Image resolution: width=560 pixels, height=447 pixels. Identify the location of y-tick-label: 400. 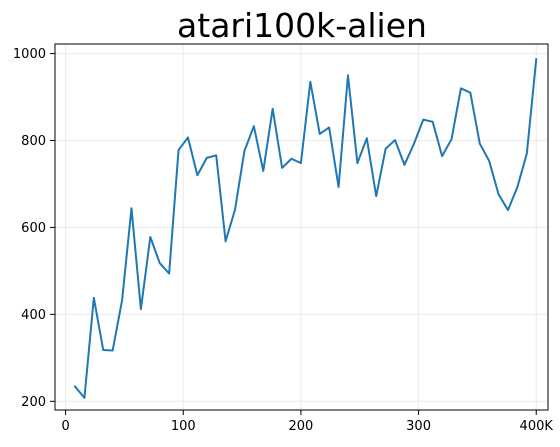
(33, 315).